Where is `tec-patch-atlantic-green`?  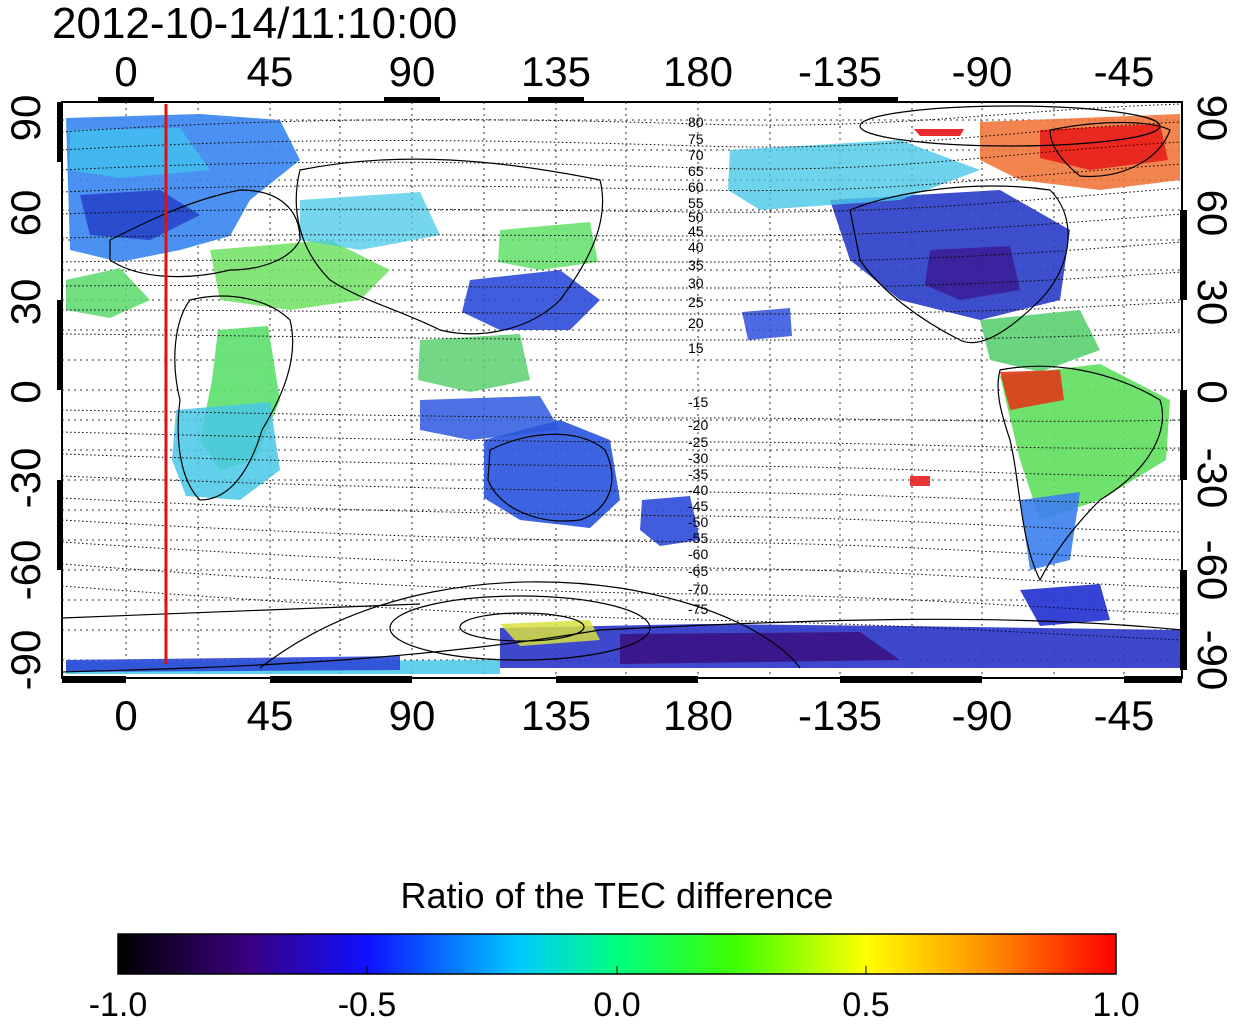 tec-patch-atlantic-green is located at coordinates (108, 293).